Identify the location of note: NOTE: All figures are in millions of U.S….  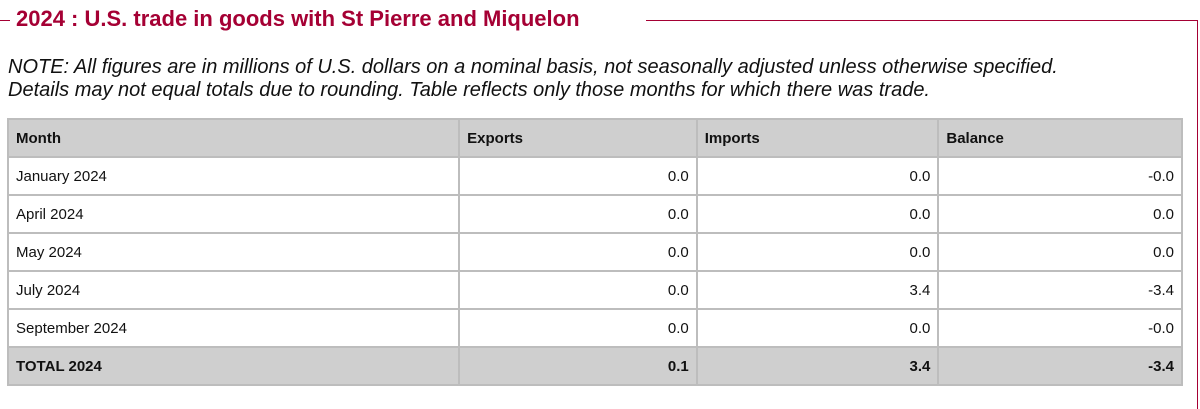
(533, 79).